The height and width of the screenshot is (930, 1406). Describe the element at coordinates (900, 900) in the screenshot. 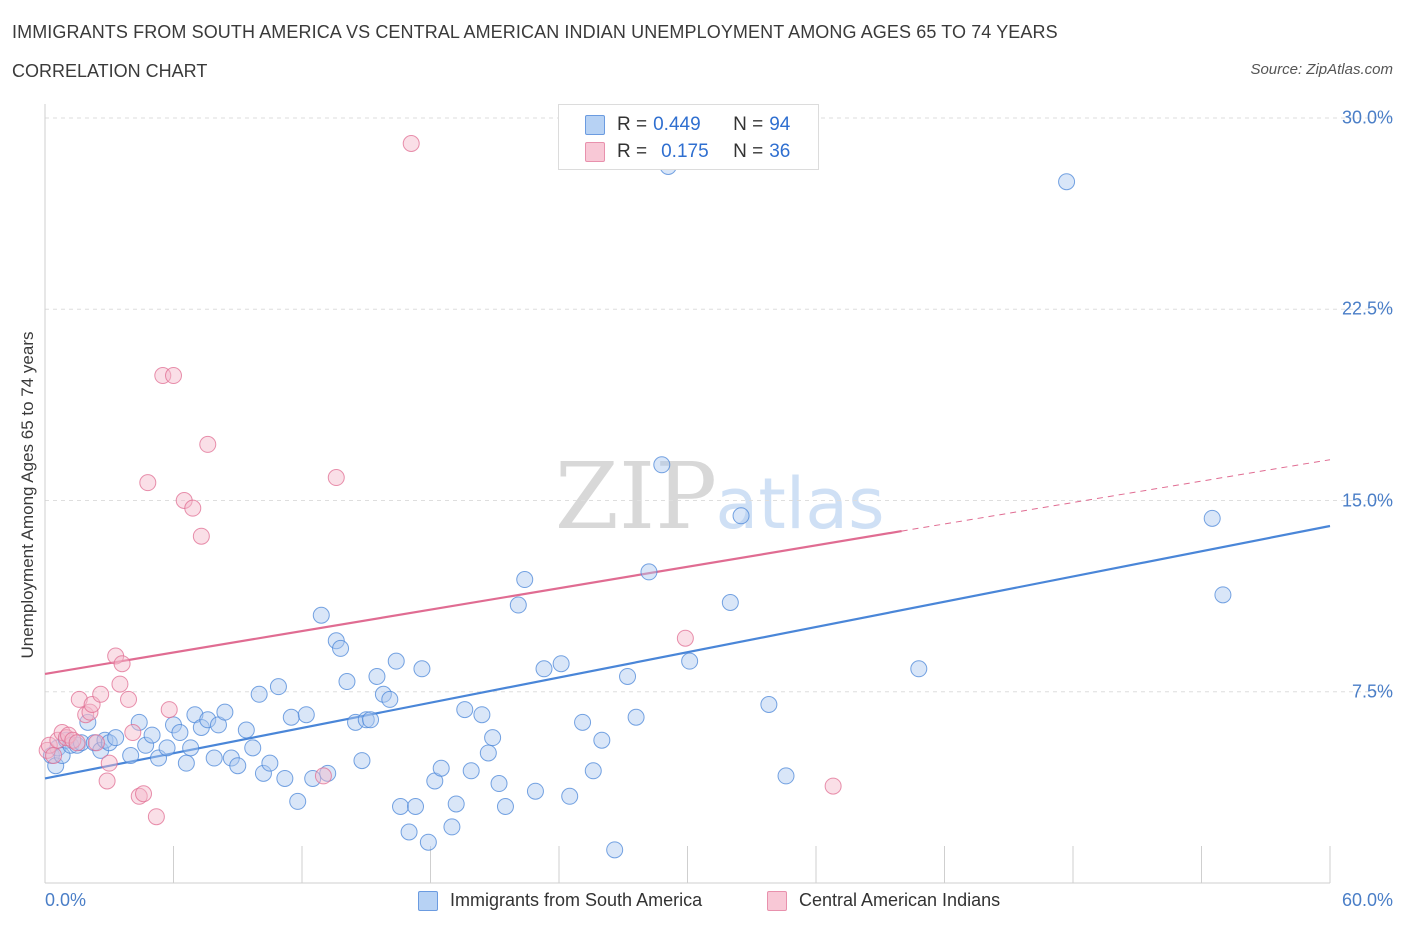

I see `legend-label: Central American Indians` at that location.